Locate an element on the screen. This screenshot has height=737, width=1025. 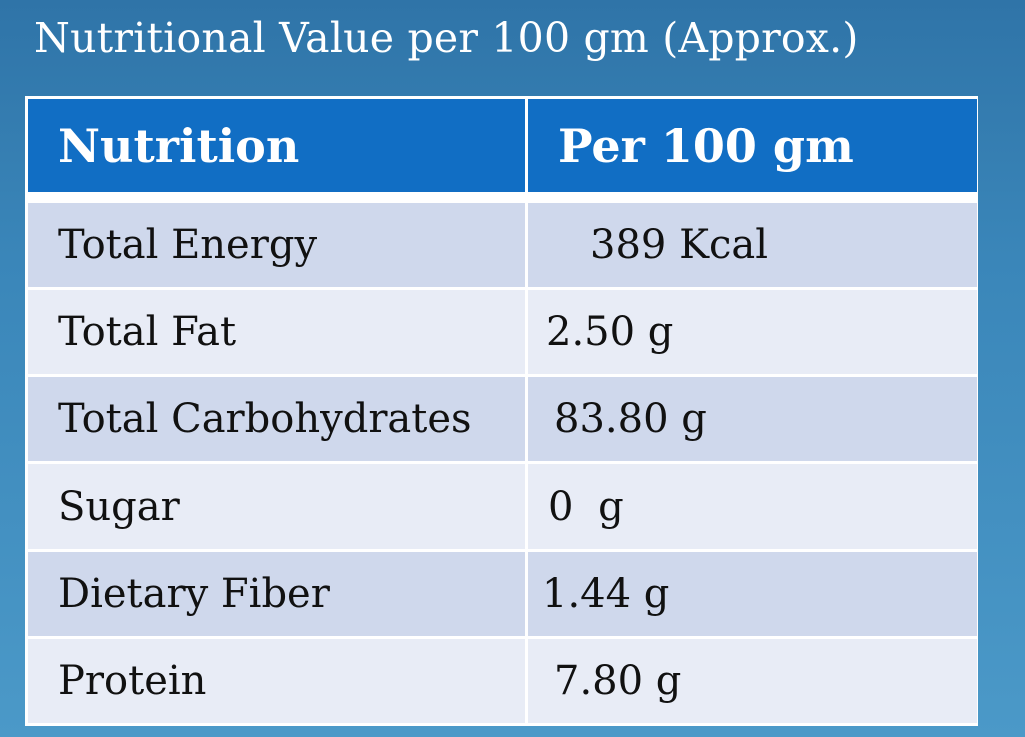
table-row: Total Fat 2.50 g is located at coordinates (502, 332).